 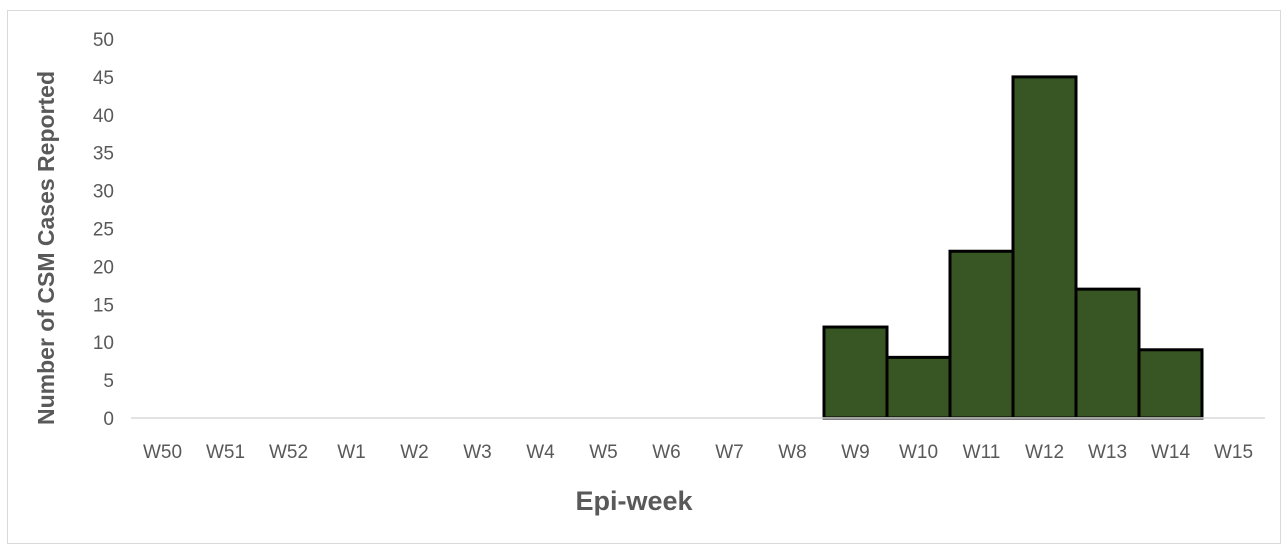 I want to click on x-tick-label: W52, so click(x=288, y=452).